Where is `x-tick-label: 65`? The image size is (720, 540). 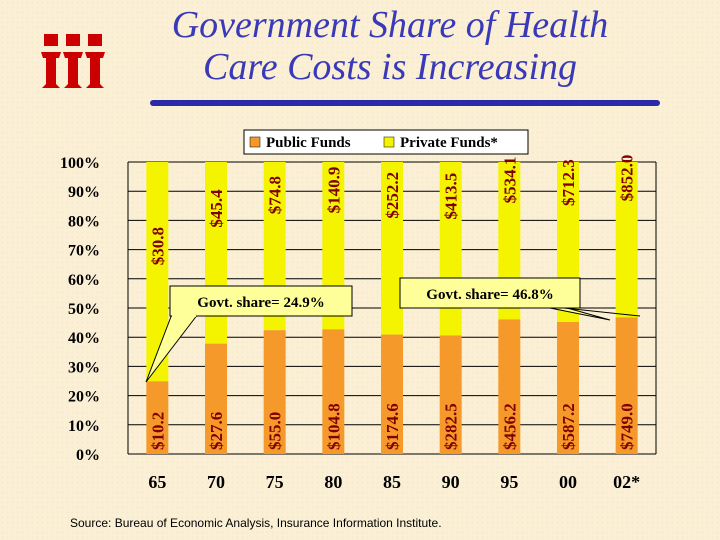
x-tick-label: 65 is located at coordinates (157, 482).